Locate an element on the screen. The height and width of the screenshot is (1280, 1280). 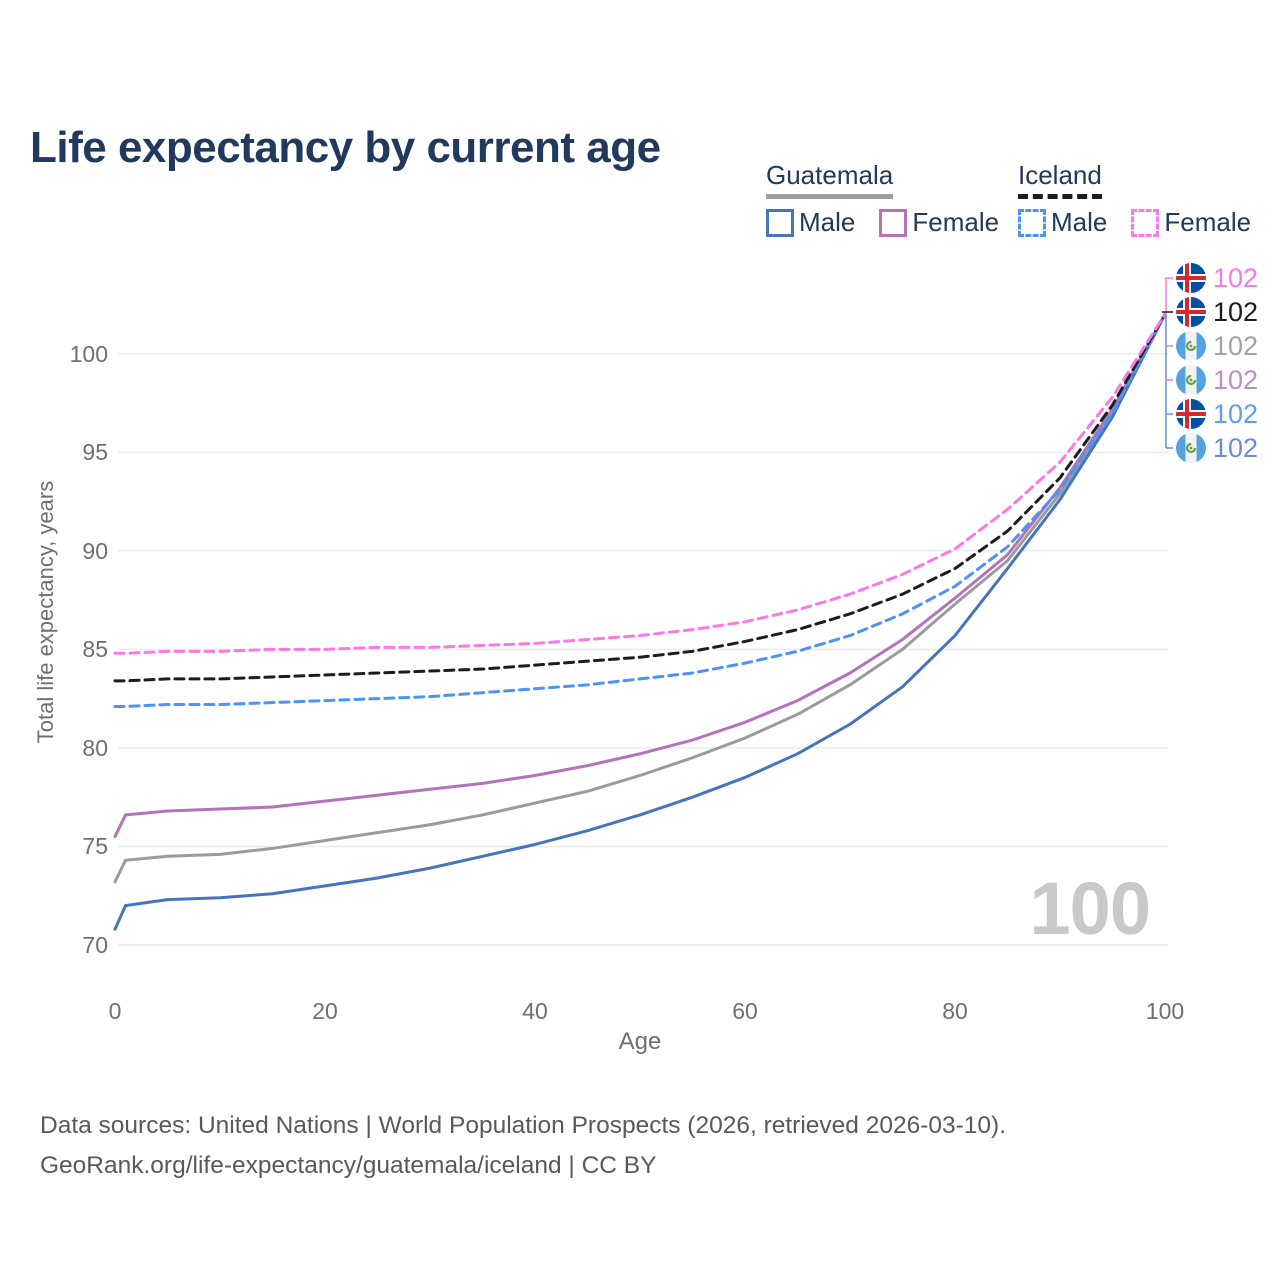
y-tick-label: 75 is located at coordinates (95, 846).